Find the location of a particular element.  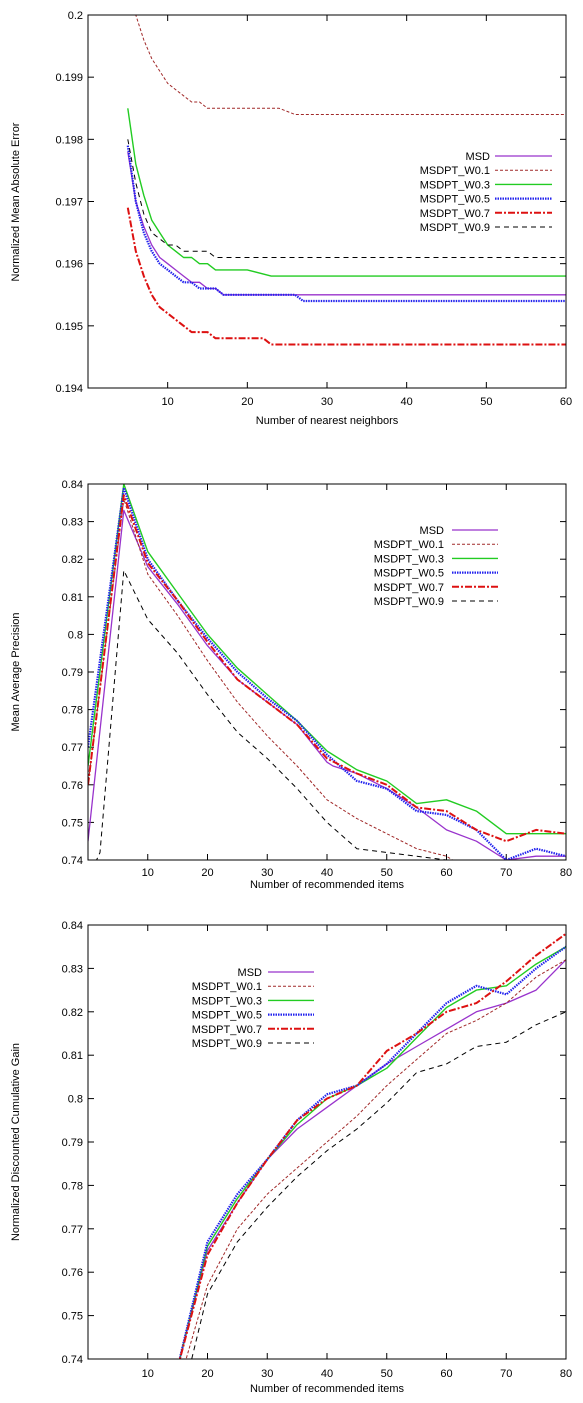

series-line-msd is located at coordinates (346, 223).